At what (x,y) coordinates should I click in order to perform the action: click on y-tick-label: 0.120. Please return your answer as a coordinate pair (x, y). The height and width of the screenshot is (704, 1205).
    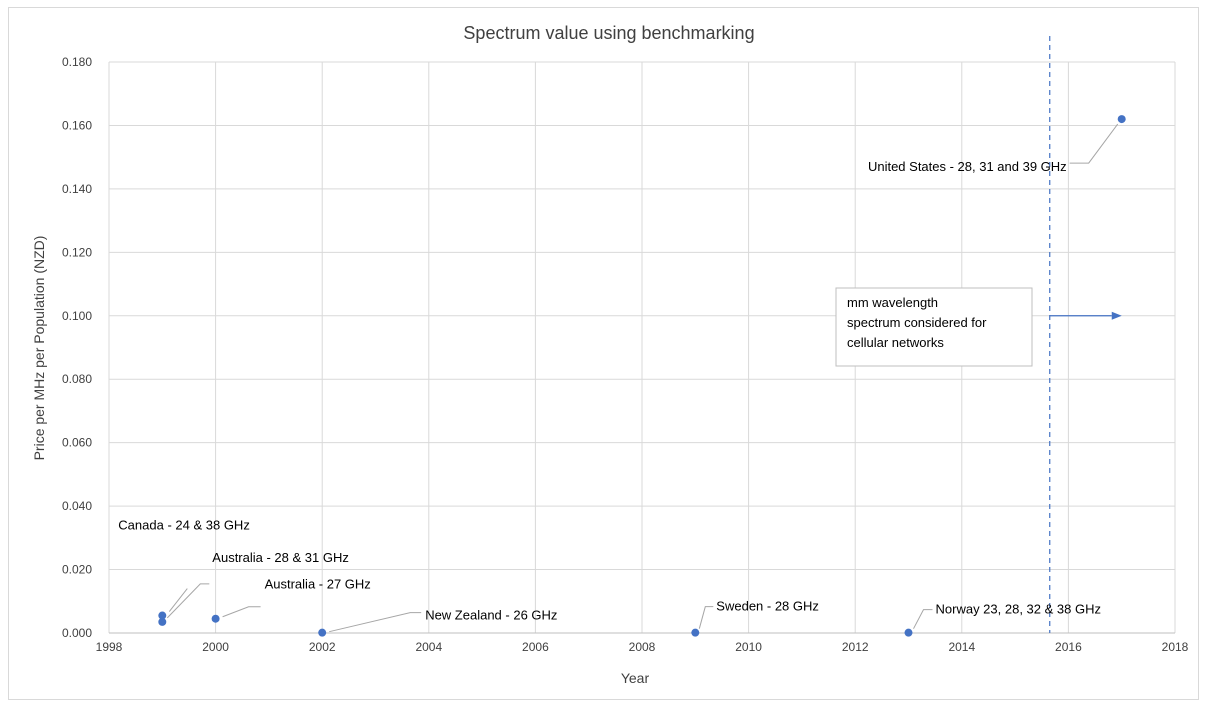
    Looking at the image, I should click on (77, 252).